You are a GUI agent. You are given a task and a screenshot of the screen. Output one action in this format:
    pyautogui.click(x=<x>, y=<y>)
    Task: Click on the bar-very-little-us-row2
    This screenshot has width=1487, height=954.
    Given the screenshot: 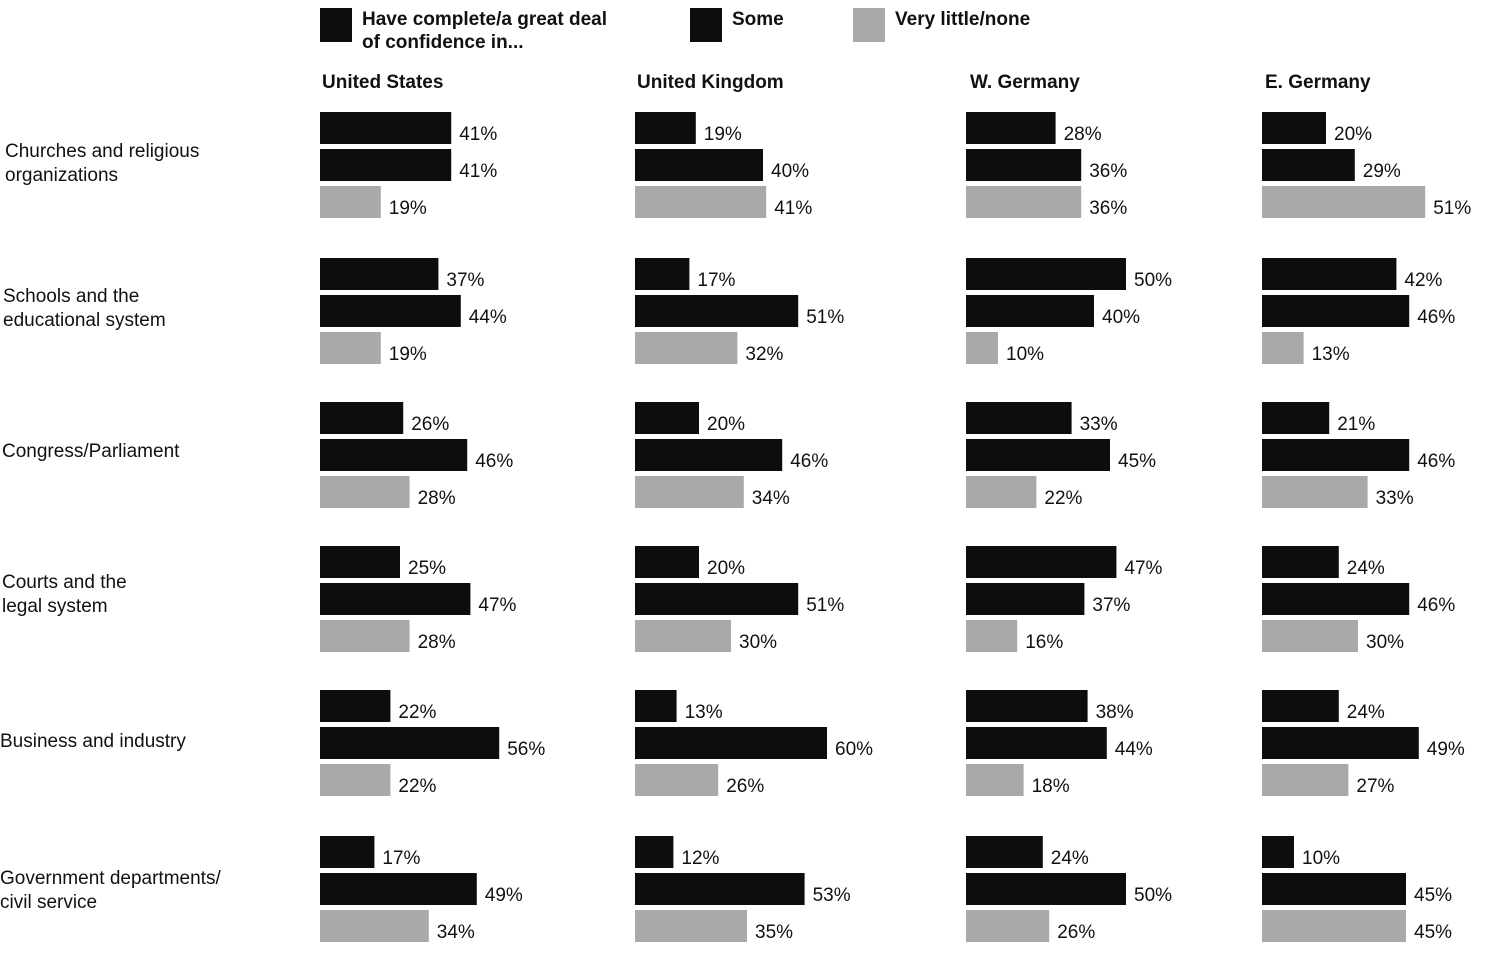 What is the action you would take?
    pyautogui.click(x=350, y=348)
    